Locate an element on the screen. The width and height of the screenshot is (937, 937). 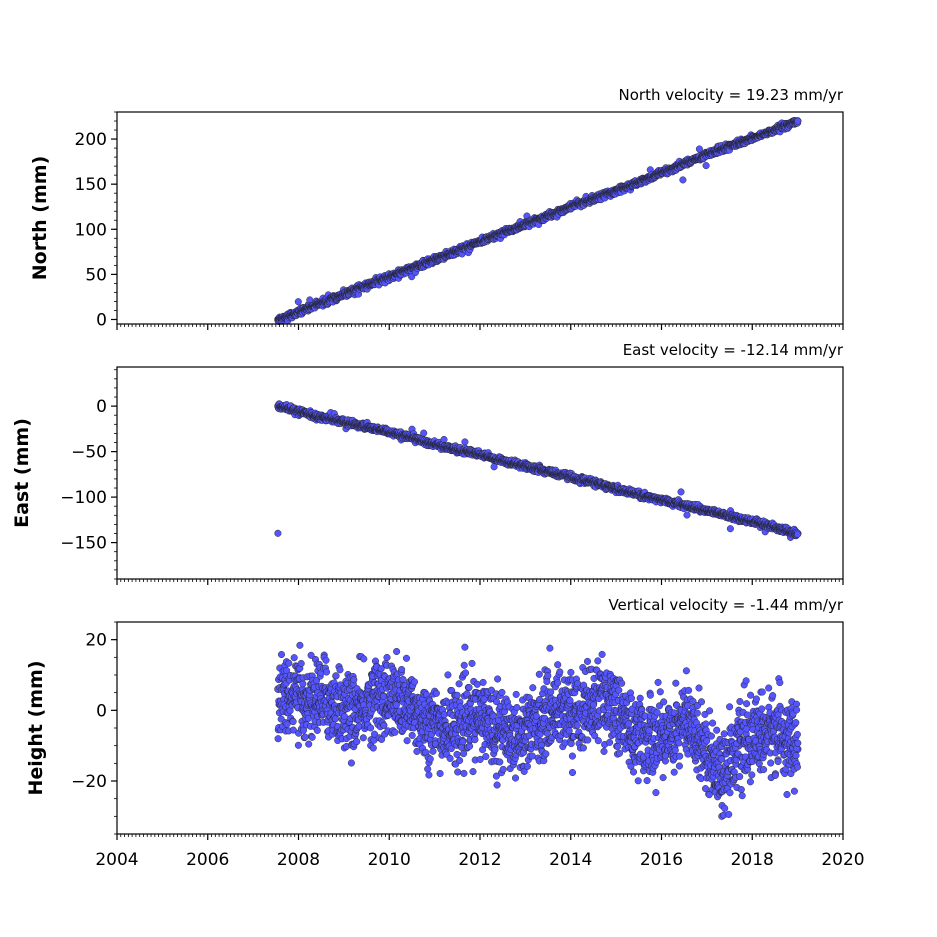
y-tick-label: 50 is located at coordinates (96, 275).